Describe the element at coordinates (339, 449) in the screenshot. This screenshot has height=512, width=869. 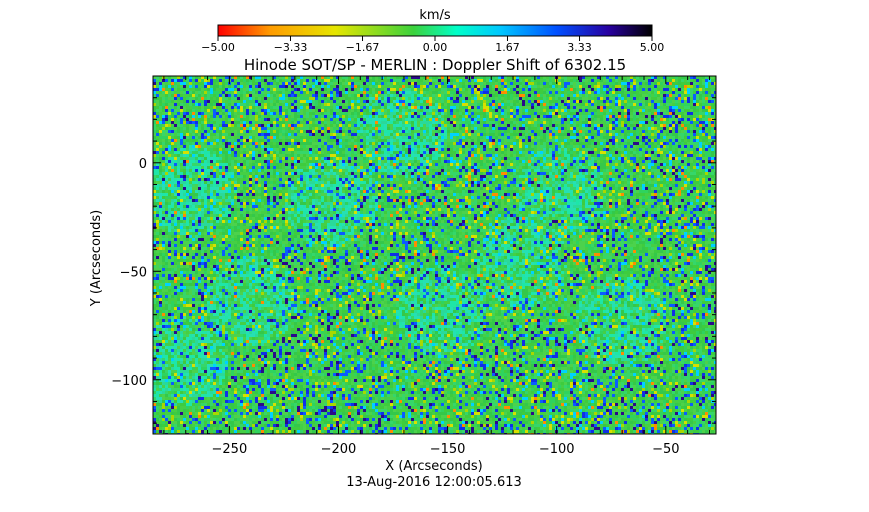
I see `x-tick-label: −200` at that location.